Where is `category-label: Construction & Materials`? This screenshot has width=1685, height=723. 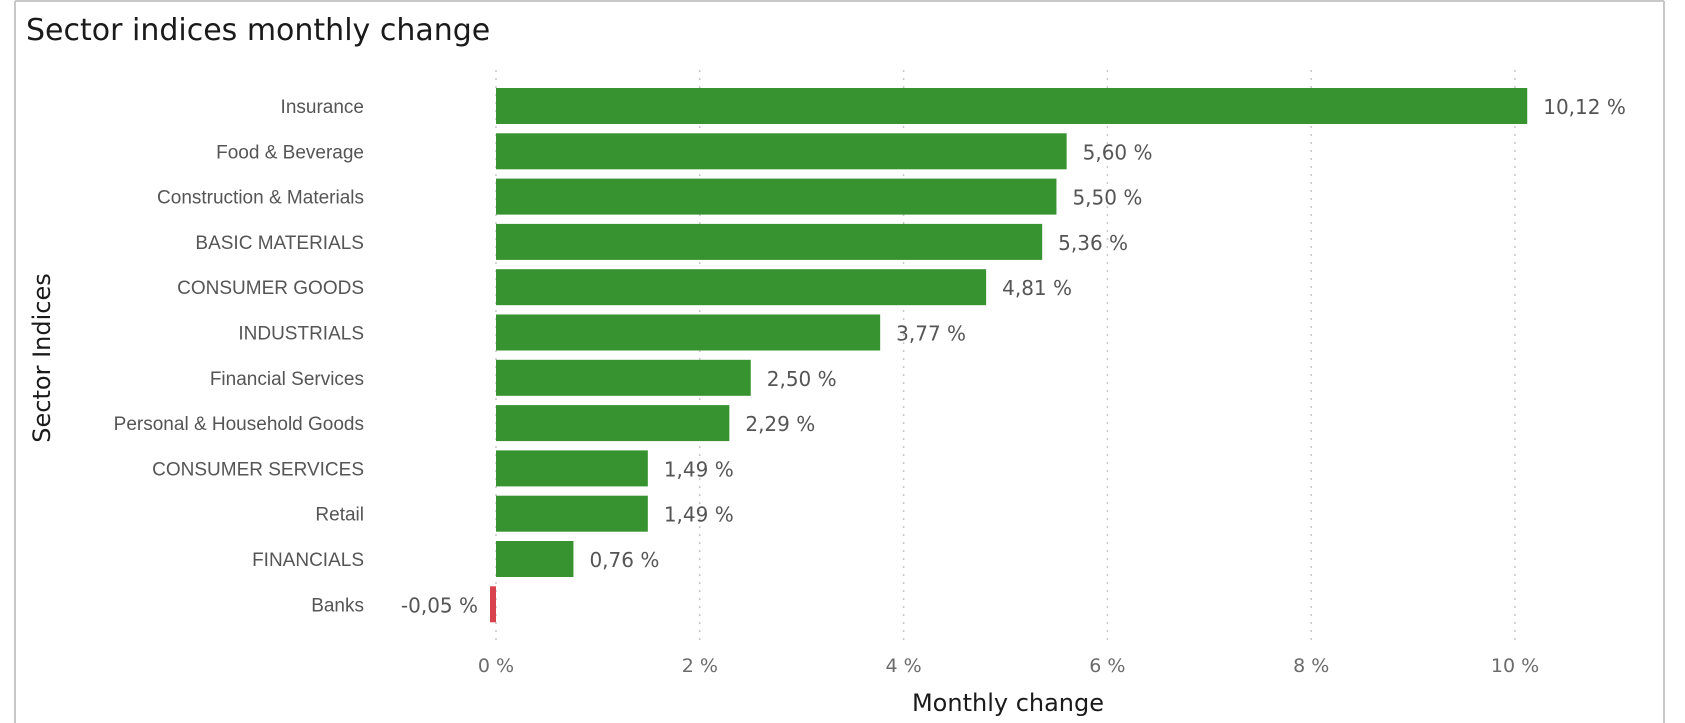
category-label: Construction & Materials is located at coordinates (260, 198).